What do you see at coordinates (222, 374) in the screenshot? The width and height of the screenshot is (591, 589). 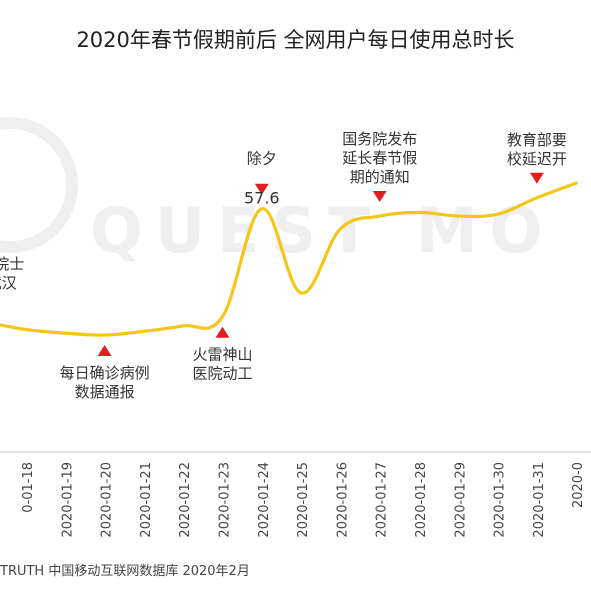 I see `event-annotation-text: 医院动工` at bounding box center [222, 374].